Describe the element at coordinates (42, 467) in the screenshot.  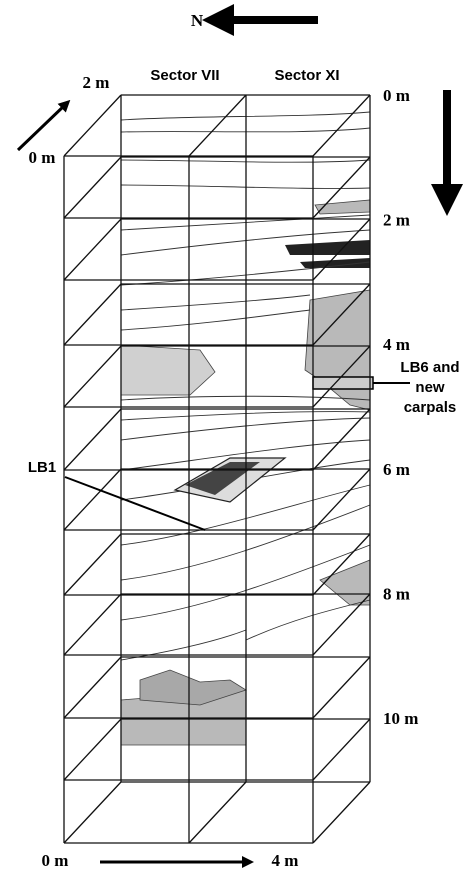
I see `find-label: LB1` at that location.